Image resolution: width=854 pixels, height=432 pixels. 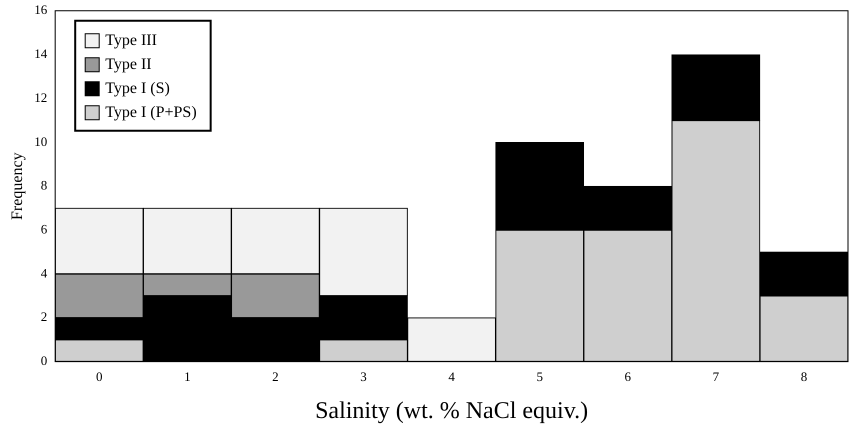 I want to click on legend-label: Type I (P+PS), so click(x=151, y=113).